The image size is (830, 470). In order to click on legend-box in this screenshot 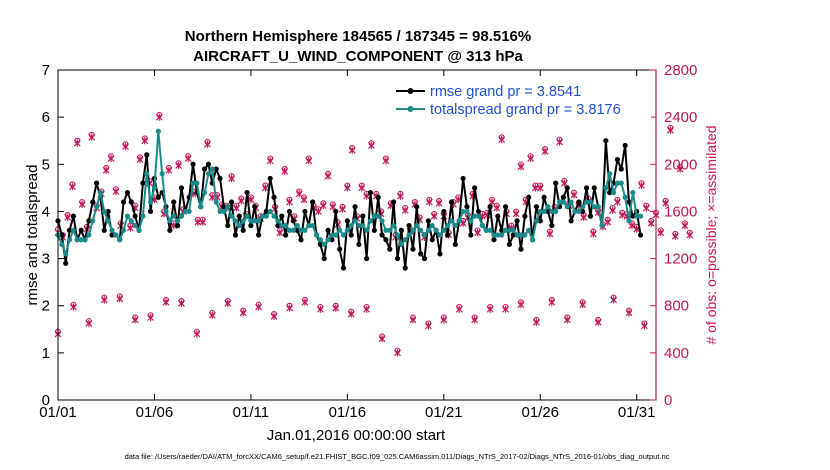, I will do `click(521, 99)`.